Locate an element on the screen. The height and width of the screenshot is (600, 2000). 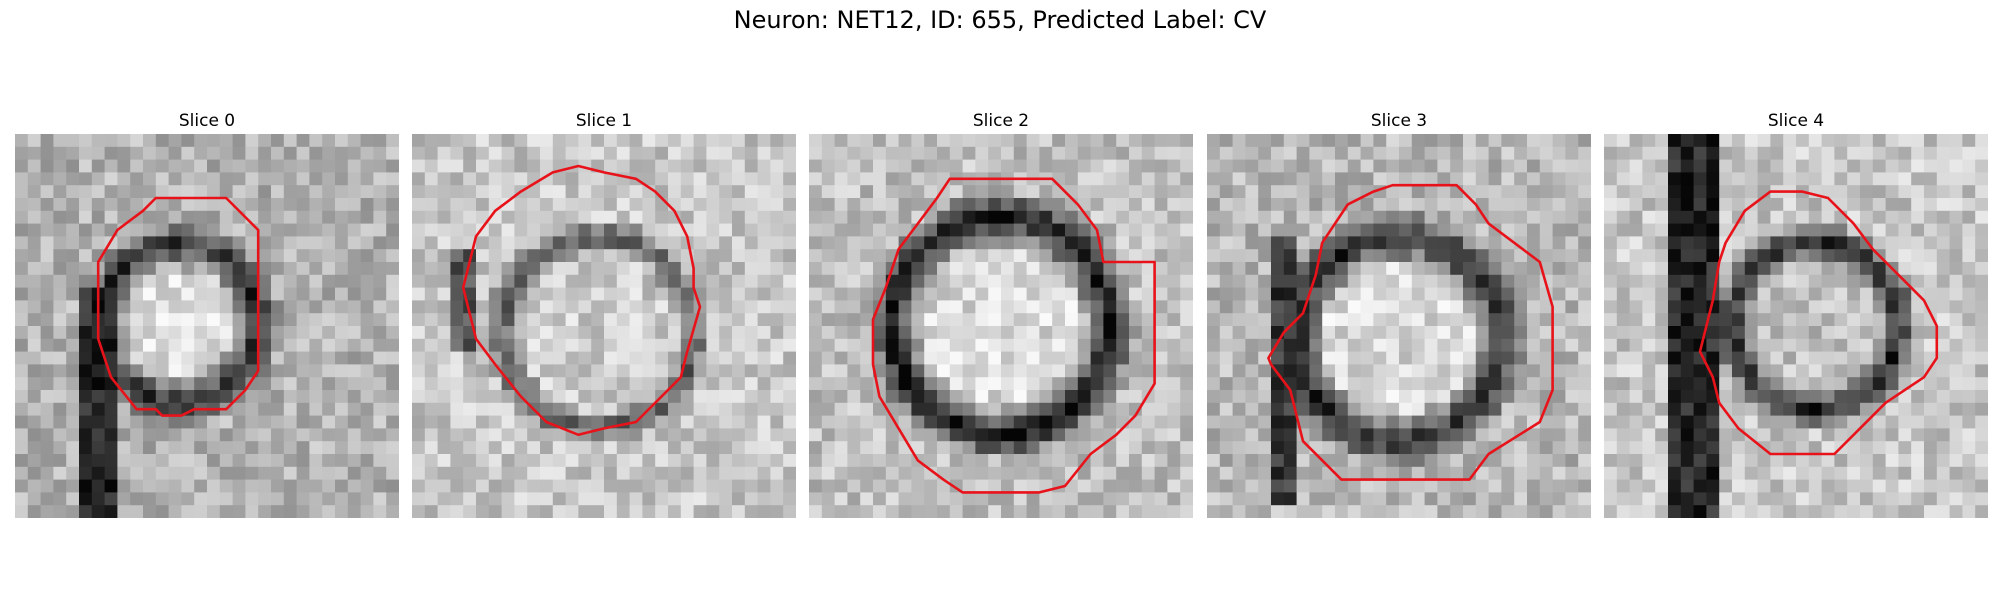
slice-panel-4: Slice 4 is located at coordinates (1796, 313).